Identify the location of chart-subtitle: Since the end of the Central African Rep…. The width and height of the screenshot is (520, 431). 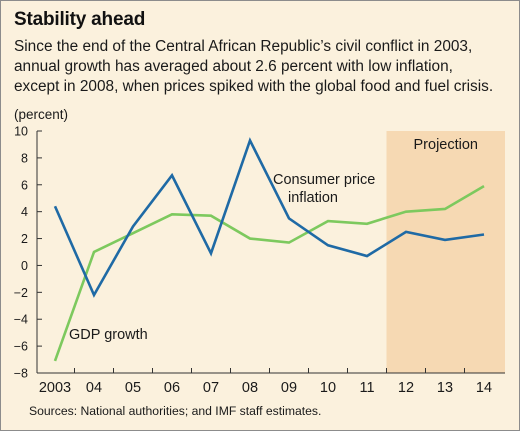
(254, 66).